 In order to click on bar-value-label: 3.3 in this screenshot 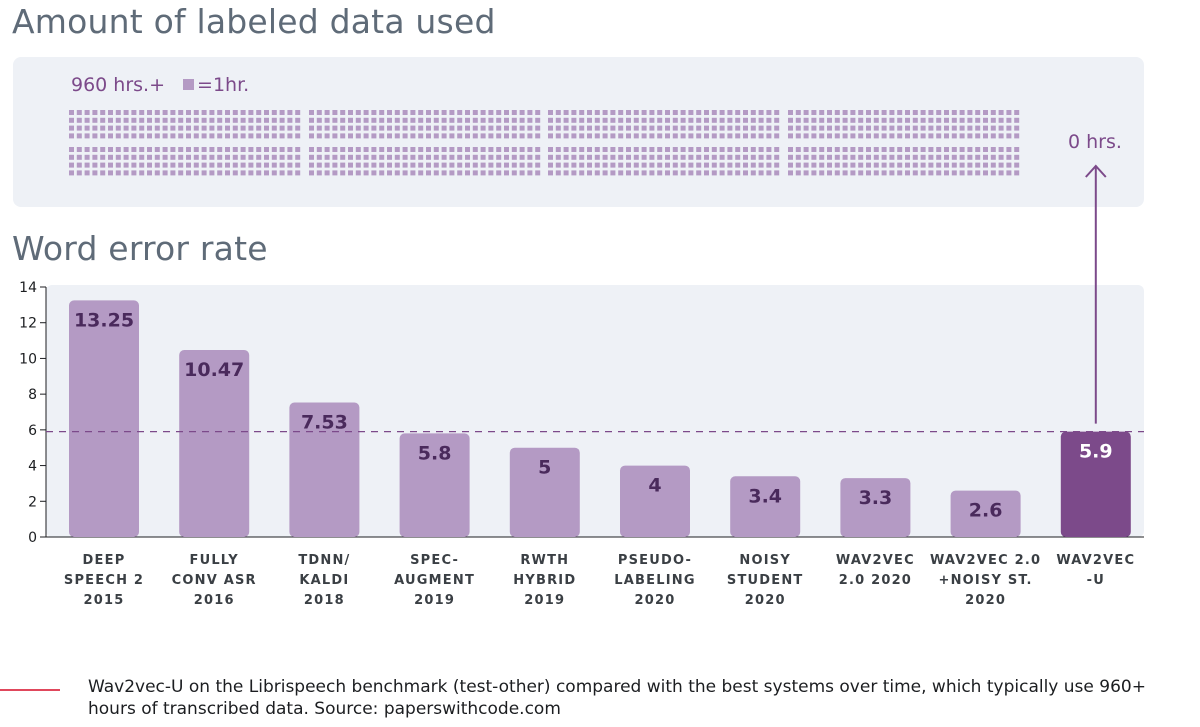, I will do `click(876, 498)`.